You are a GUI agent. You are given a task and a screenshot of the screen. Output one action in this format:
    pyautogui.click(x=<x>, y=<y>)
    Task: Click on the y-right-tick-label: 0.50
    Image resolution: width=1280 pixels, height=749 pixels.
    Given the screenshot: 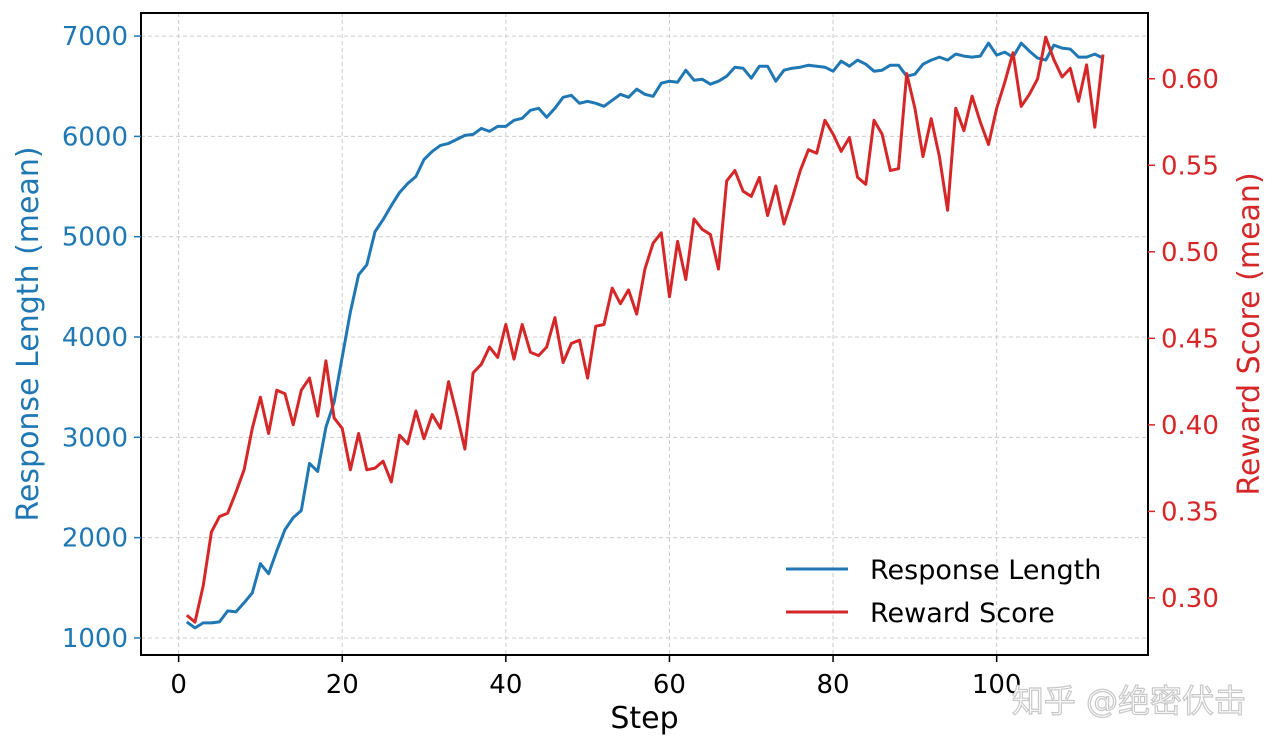 What is the action you would take?
    pyautogui.click(x=1190, y=253)
    